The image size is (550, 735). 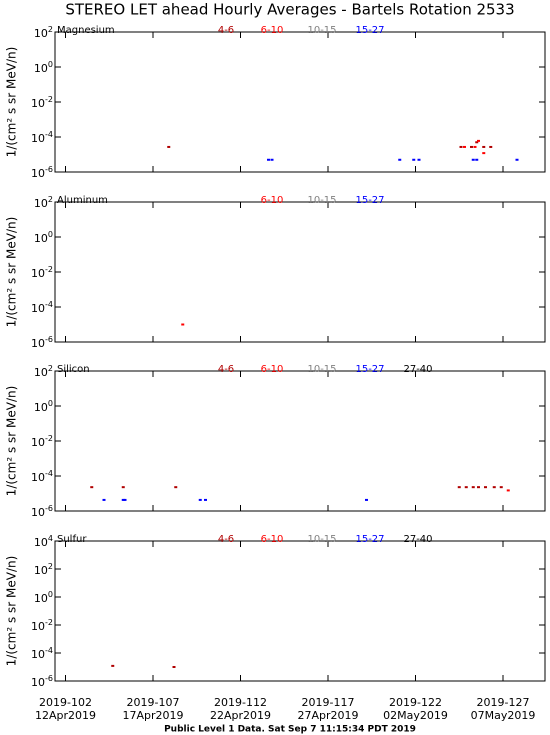 I want to click on x-tick-date: 07May2019, so click(x=503, y=715).